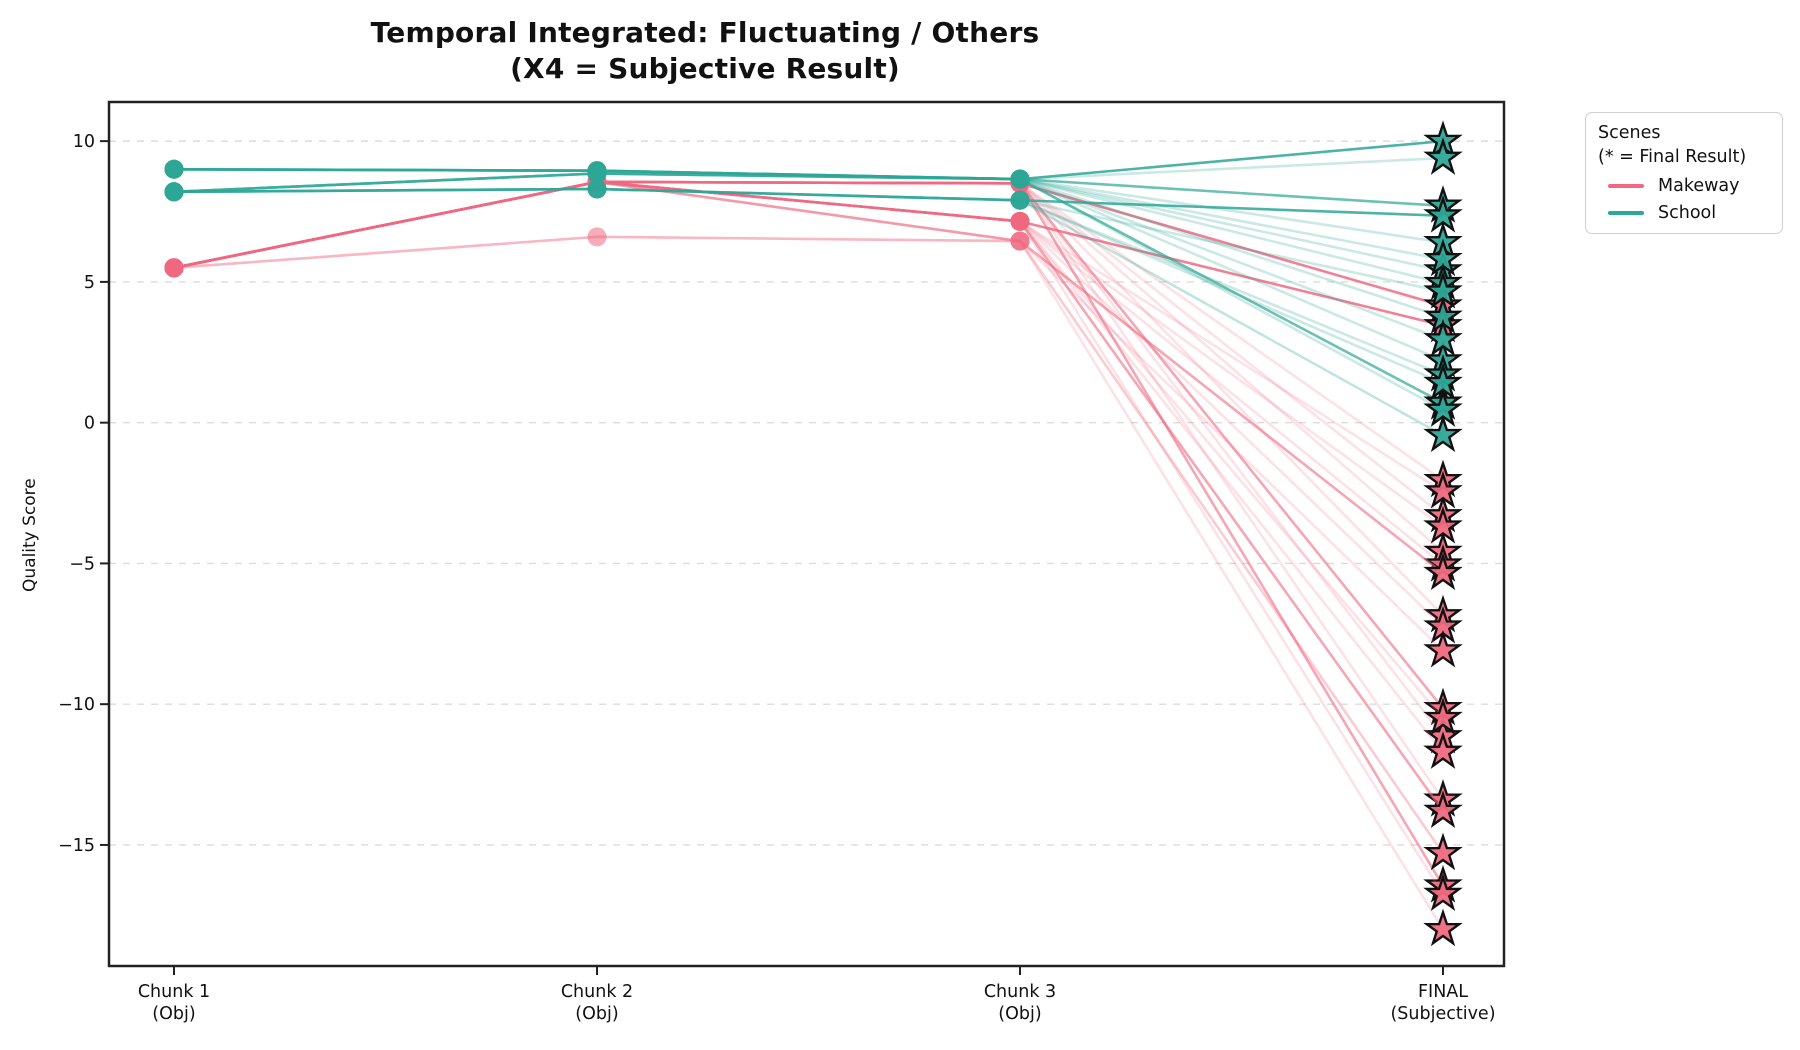 This screenshot has width=1800, height=1050. I want to click on y-tick-label: 0, so click(89, 424).